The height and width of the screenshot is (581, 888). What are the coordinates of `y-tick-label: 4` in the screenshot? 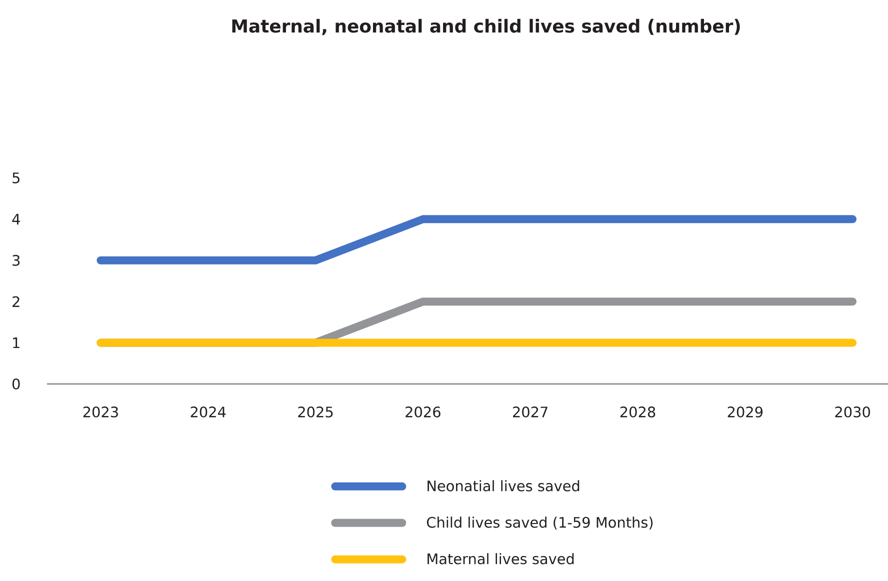 It's located at (16, 219).